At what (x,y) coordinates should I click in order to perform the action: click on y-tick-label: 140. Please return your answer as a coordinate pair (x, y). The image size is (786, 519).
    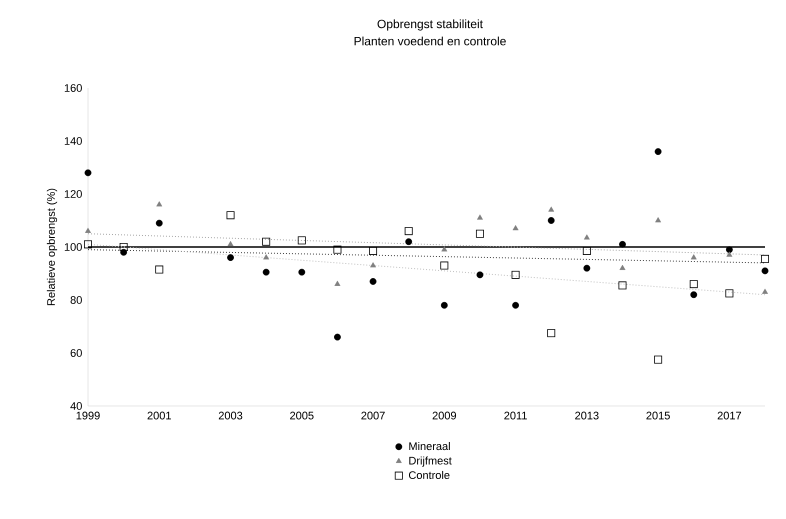
    Looking at the image, I should click on (73, 141).